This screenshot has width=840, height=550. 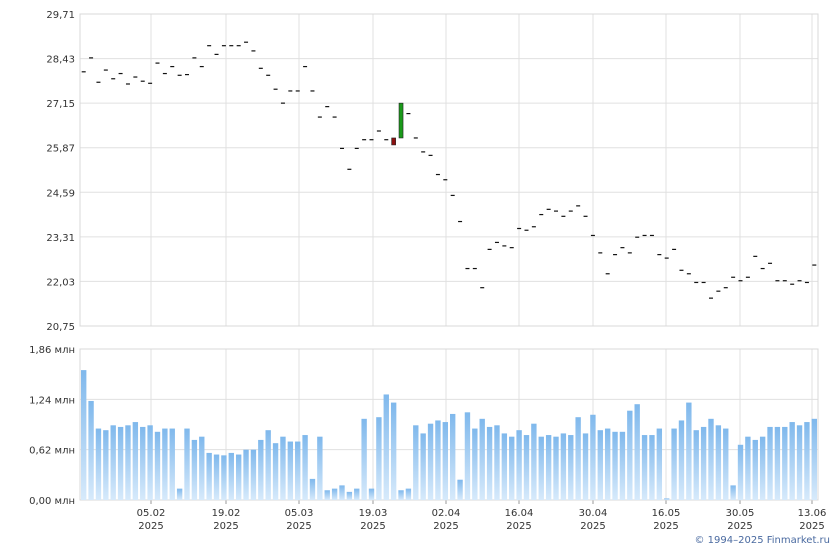 What do you see at coordinates (519, 513) in the screenshot?
I see `x-tick-date: 16.04` at bounding box center [519, 513].